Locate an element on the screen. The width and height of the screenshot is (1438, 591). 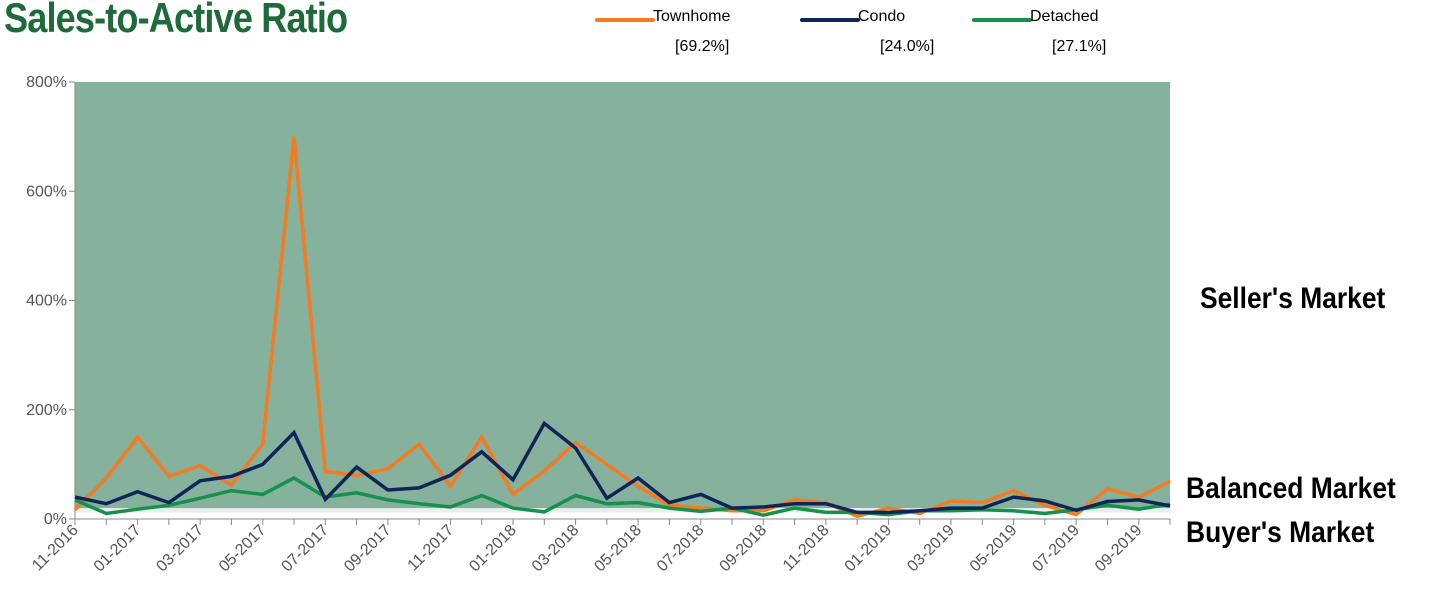
page-title: Sales-to-Active Ratio is located at coordinates (176, 20).